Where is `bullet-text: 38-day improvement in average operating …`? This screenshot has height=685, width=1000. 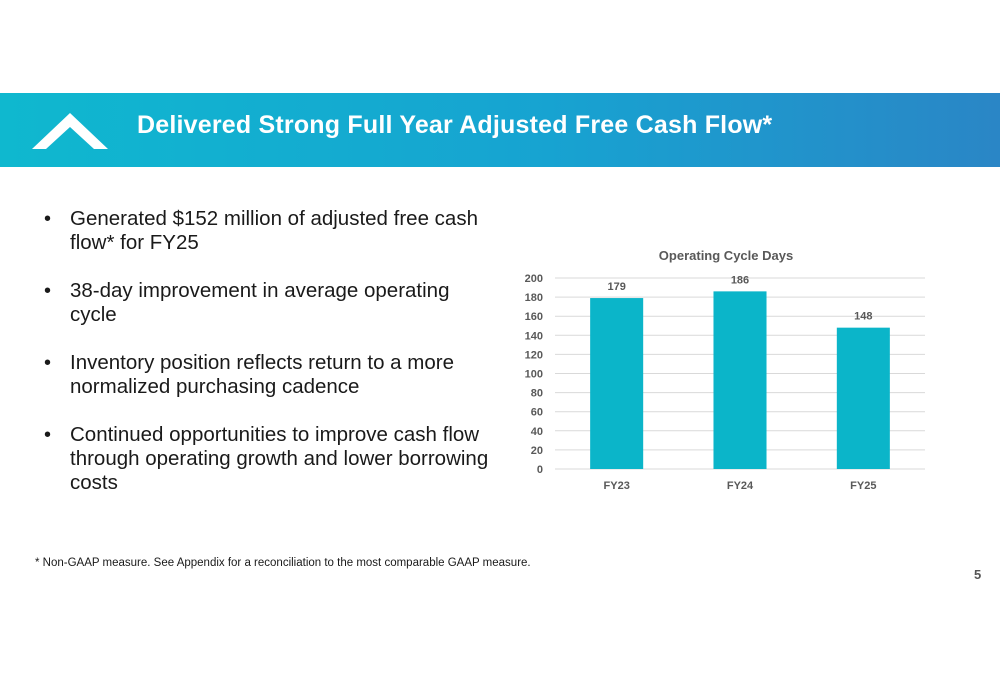 bullet-text: 38-day improvement in average operating … is located at coordinates (260, 302).